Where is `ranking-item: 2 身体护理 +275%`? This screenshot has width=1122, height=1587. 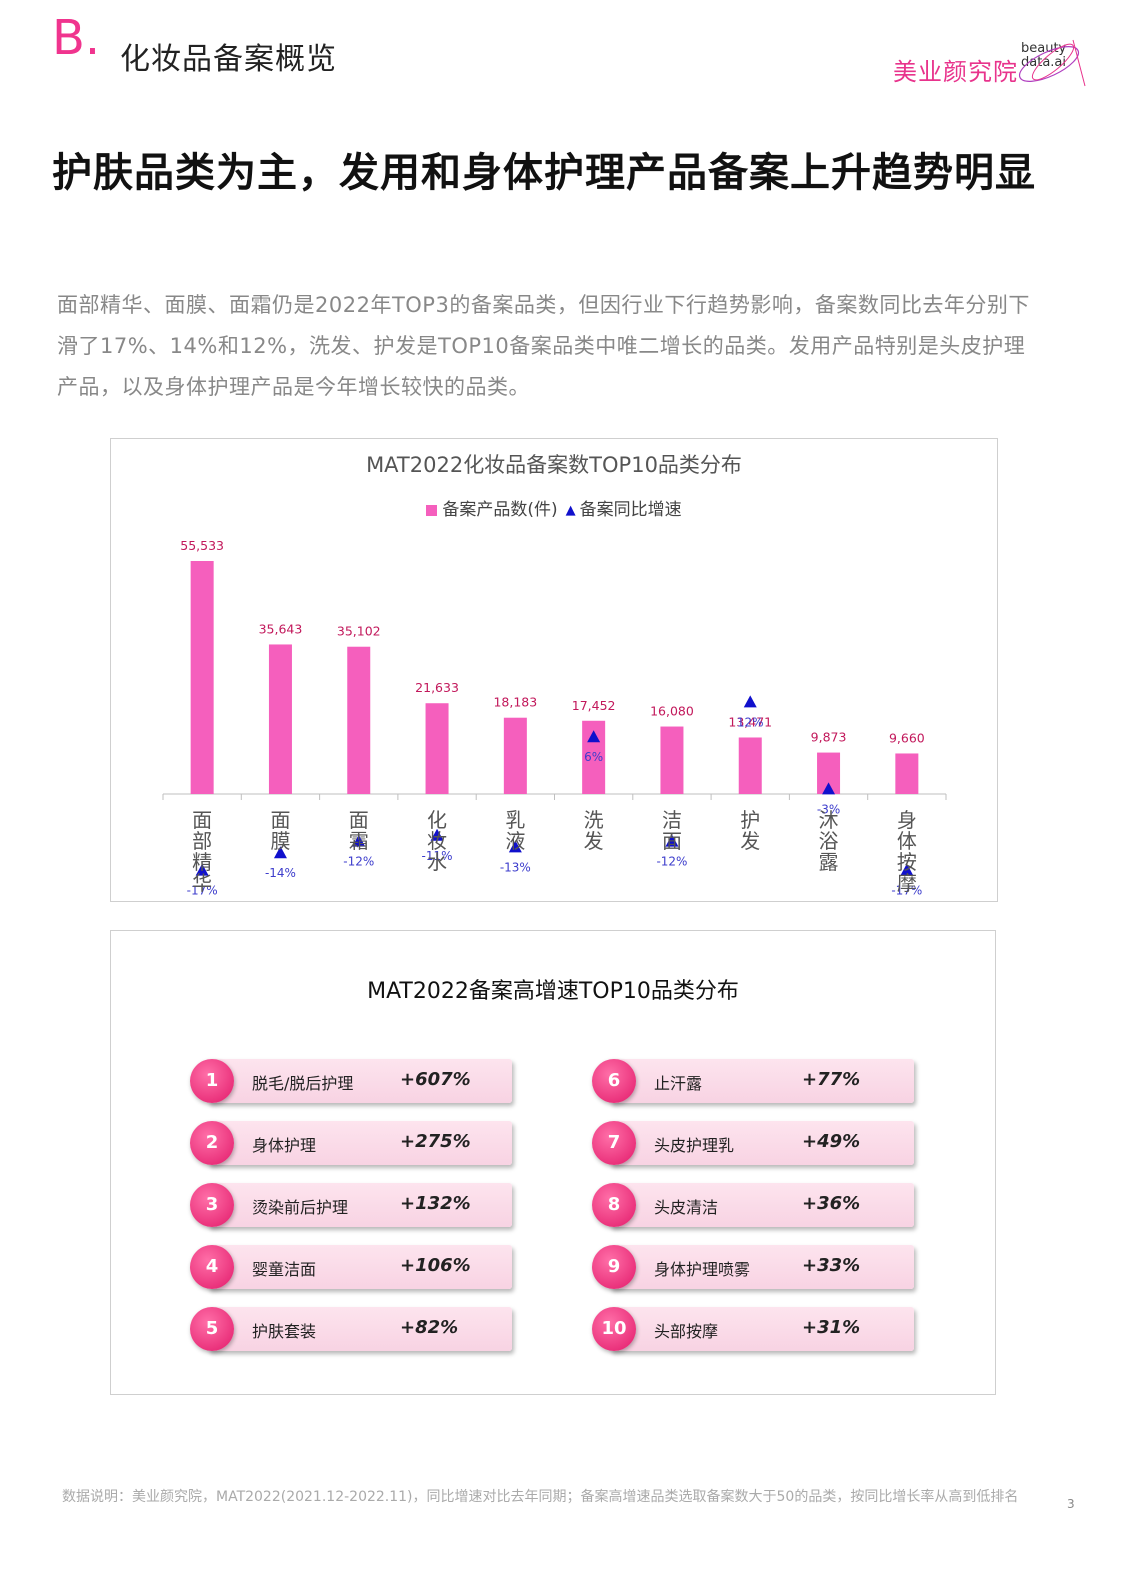
ranking-item: 2 身体护理 +275% is located at coordinates (351, 1143).